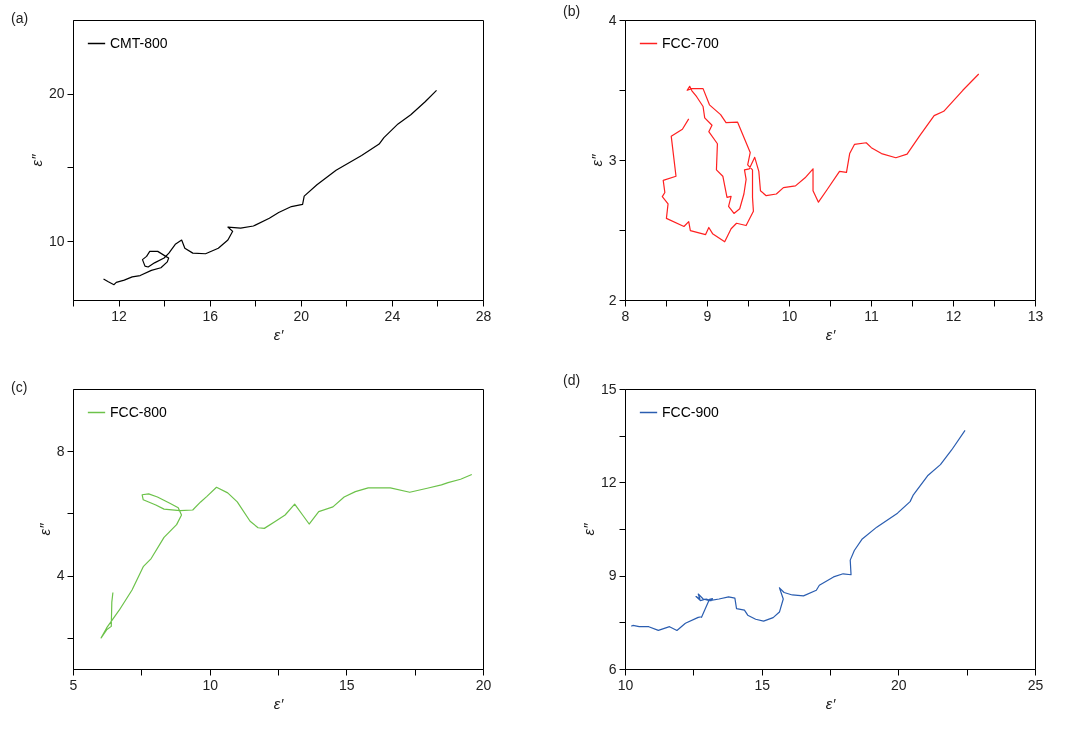  I want to click on x-tick-label: 28, so click(483, 315).